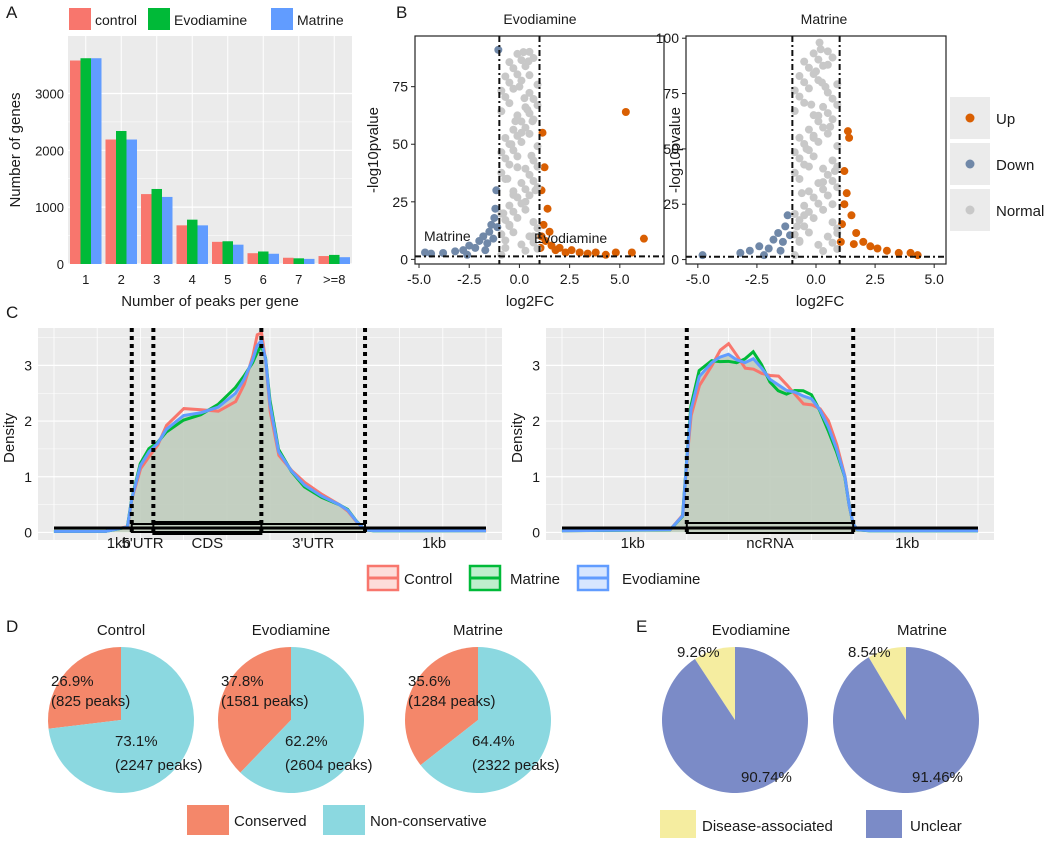  I want to click on legend-marker-down, so click(970, 164).